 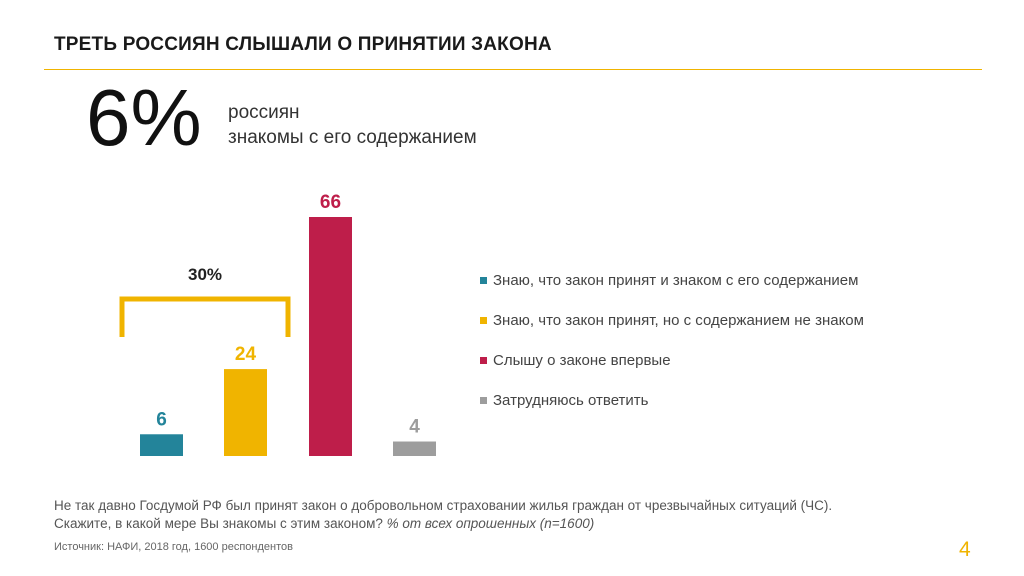 I want to click on highlight-caption: россиян знакомы с его содержанием, so click(x=352, y=125).